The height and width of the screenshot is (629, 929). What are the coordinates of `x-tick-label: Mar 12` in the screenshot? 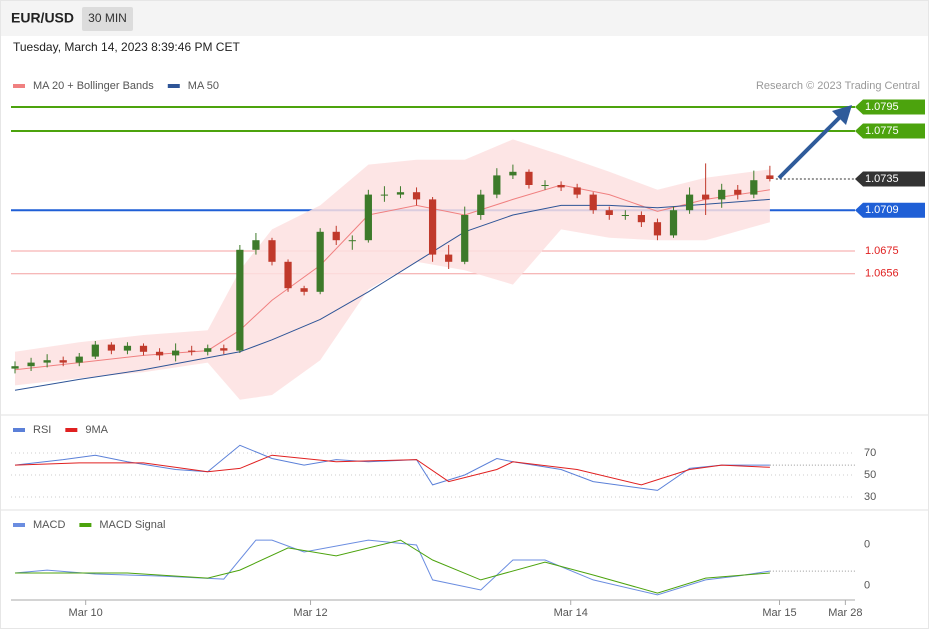 It's located at (310, 613).